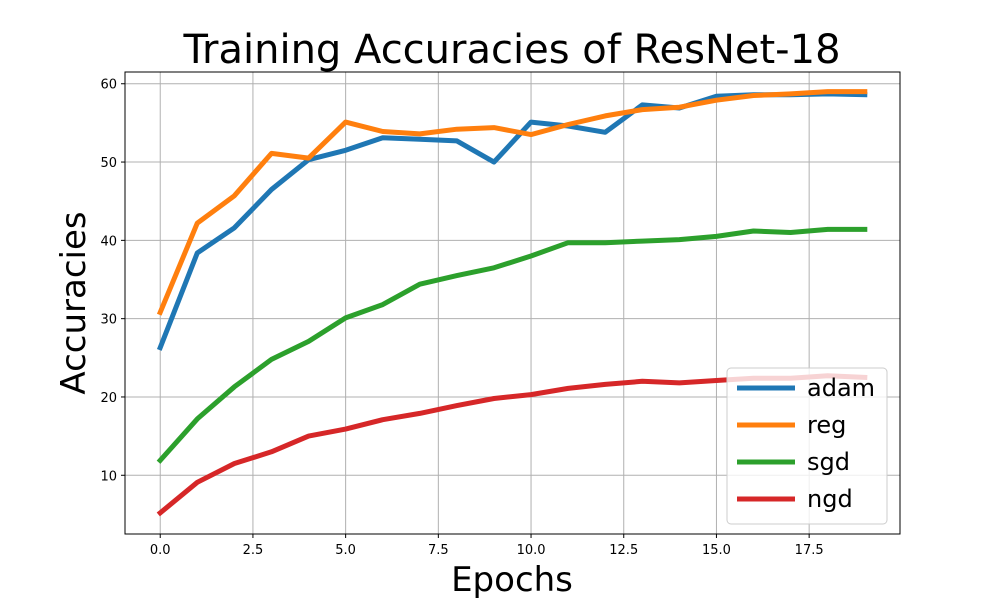  Describe the element at coordinates (841, 388) in the screenshot. I see `legend-label-adam: adam` at that location.